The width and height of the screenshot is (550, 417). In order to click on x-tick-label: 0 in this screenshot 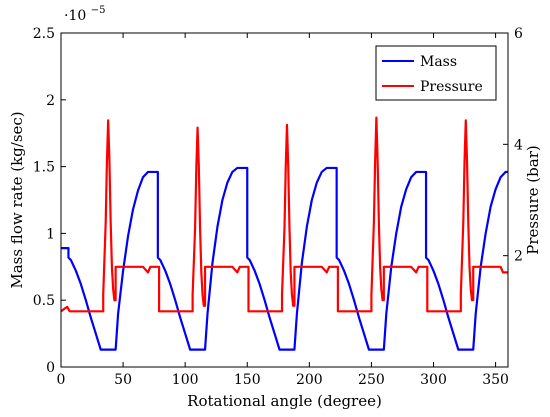, I will do `click(61, 380)`.